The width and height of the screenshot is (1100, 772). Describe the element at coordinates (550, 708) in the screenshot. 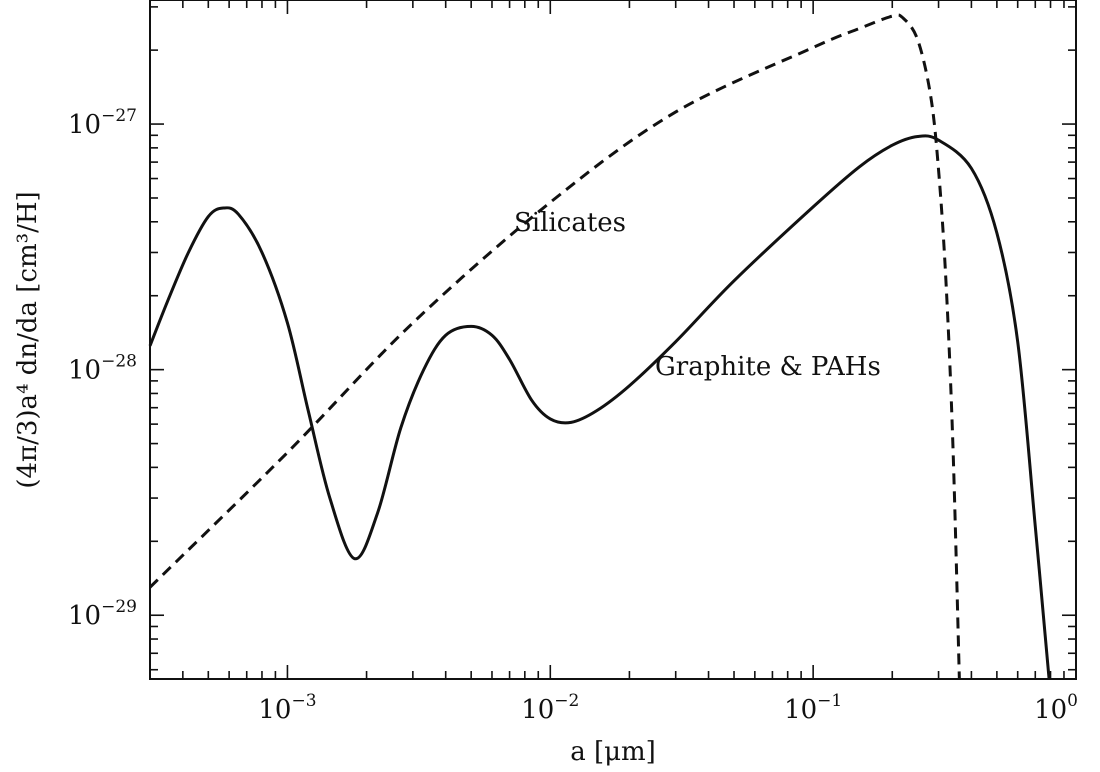

I see `x-tick-label: 10⁻²` at that location.